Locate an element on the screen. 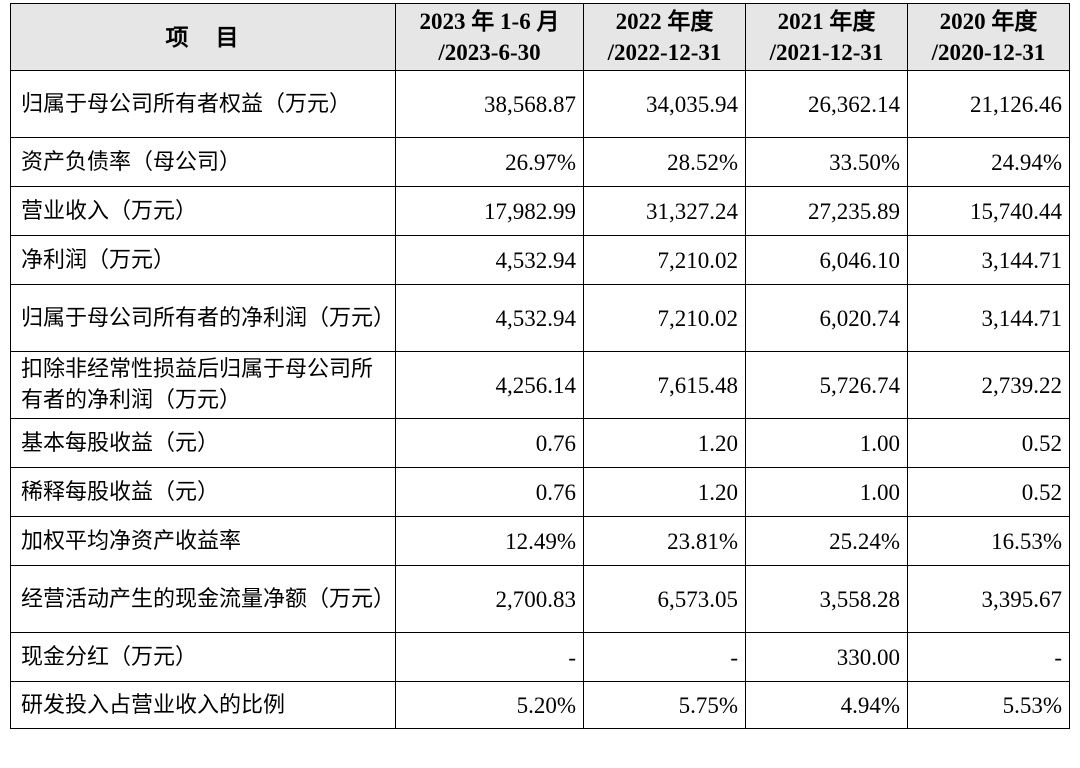 The image size is (1080, 768). header-col-line1: 2021 年度 is located at coordinates (826, 21).